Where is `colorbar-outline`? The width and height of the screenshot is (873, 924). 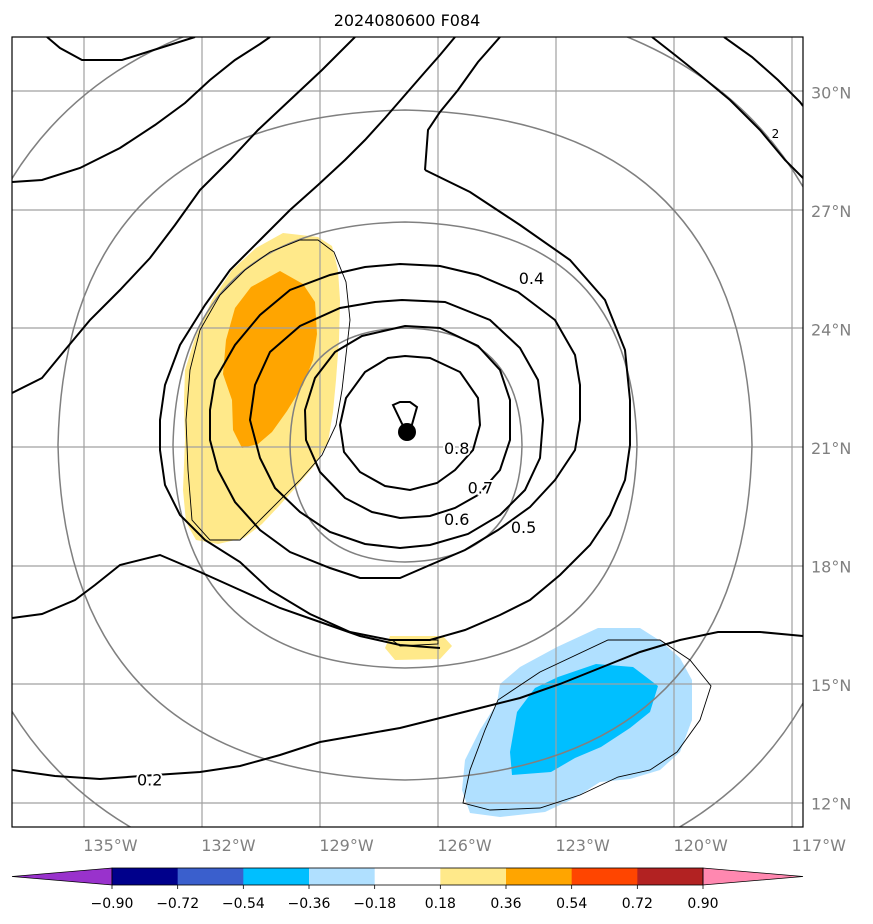 colorbar-outline is located at coordinates (407, 876).